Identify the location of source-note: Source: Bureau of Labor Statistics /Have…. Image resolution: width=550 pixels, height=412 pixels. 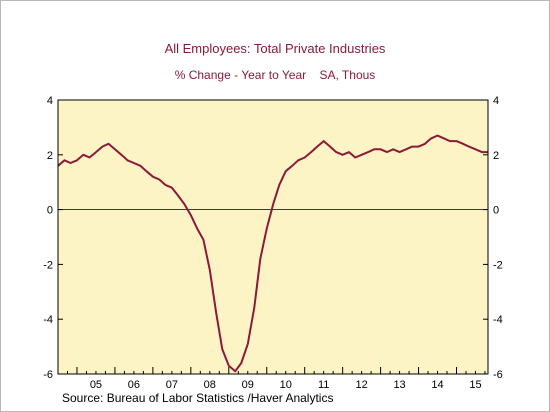
(197, 398).